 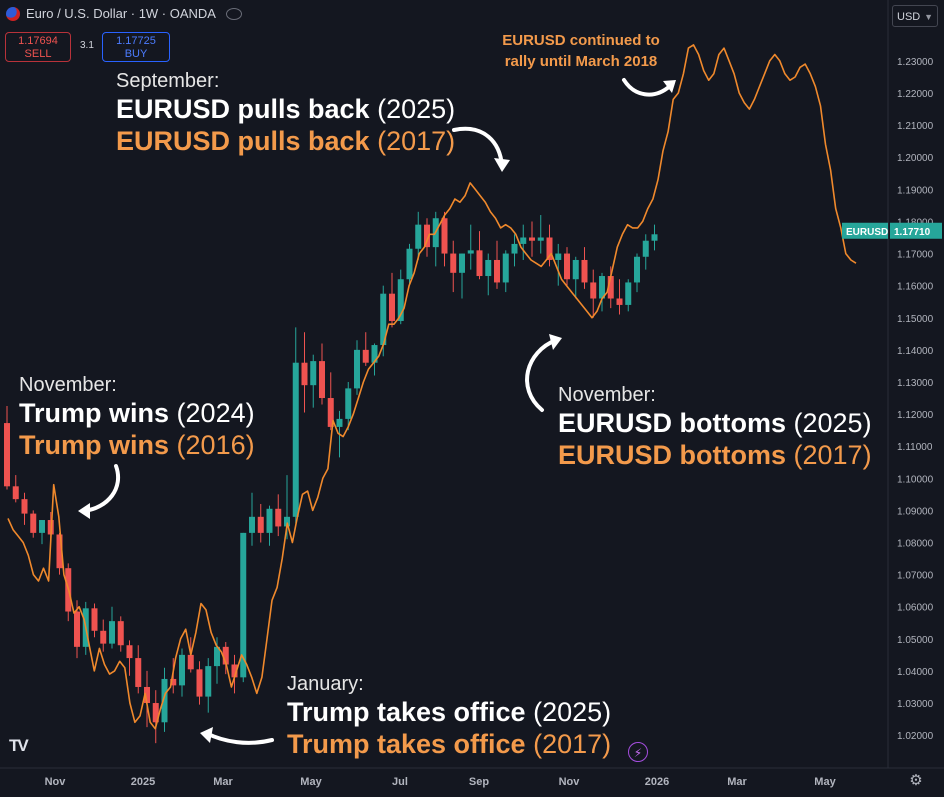 What do you see at coordinates (215, 413) in the screenshot?
I see `annotation-year: (2024)` at bounding box center [215, 413].